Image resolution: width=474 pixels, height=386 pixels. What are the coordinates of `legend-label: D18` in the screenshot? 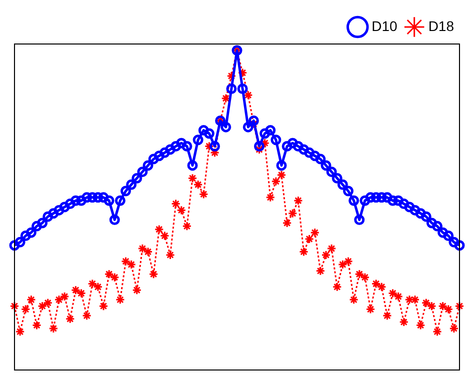 It's located at (441, 26).